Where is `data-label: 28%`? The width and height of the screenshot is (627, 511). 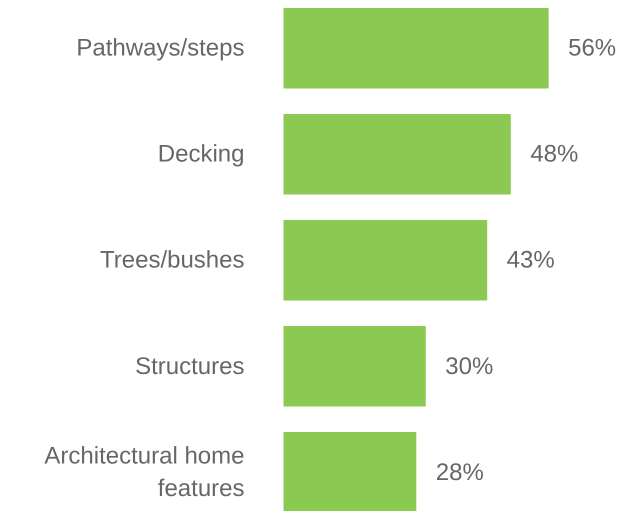 data-label: 28% is located at coordinates (460, 472).